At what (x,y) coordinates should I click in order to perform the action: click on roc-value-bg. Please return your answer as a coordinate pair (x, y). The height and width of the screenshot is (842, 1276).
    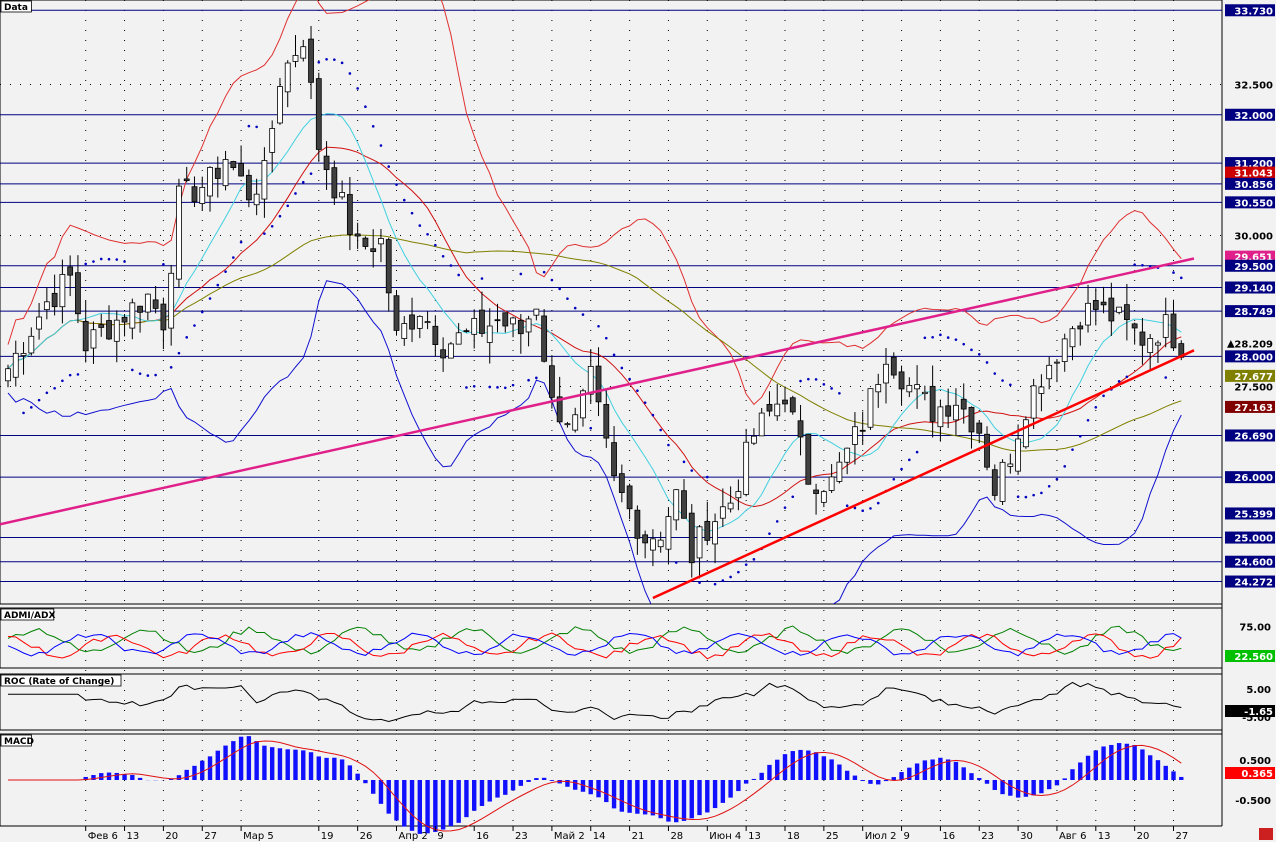
    Looking at the image, I should click on (1250, 711).